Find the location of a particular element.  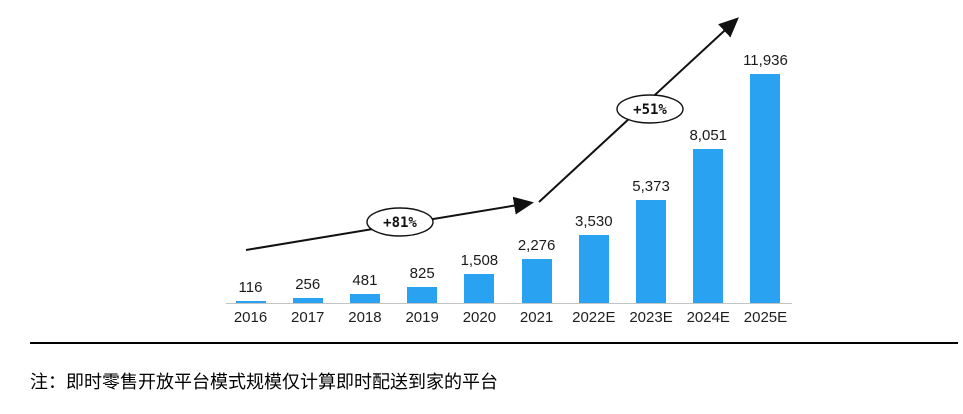

x-axis-label: 2020 is located at coordinates (479, 317).